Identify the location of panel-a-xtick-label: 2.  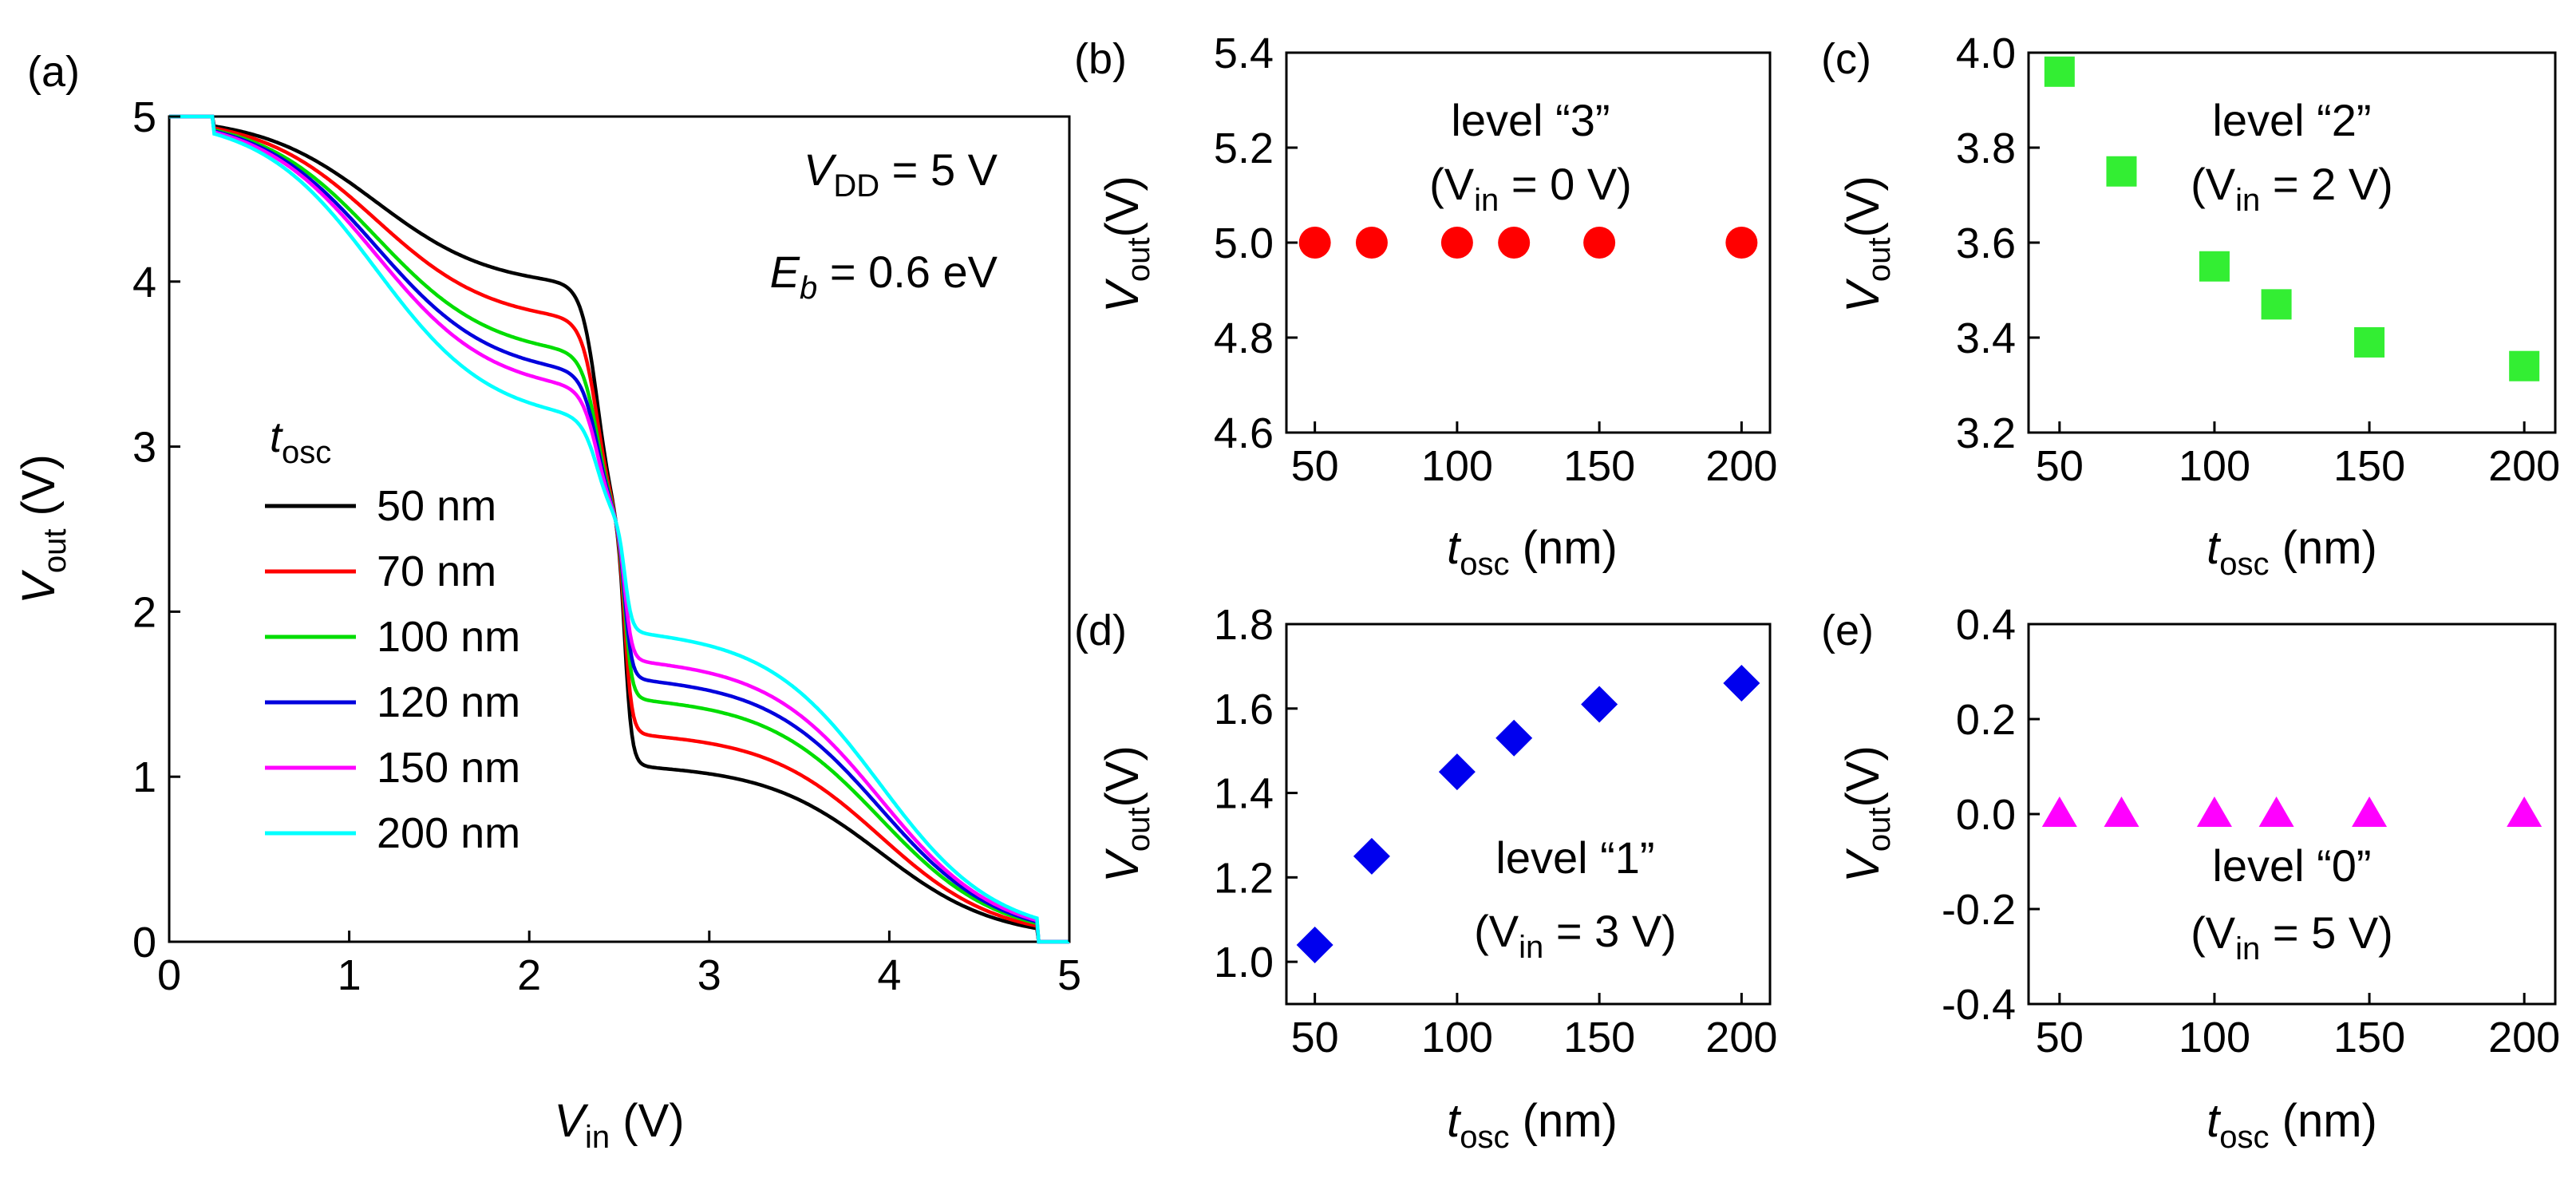
(529, 975).